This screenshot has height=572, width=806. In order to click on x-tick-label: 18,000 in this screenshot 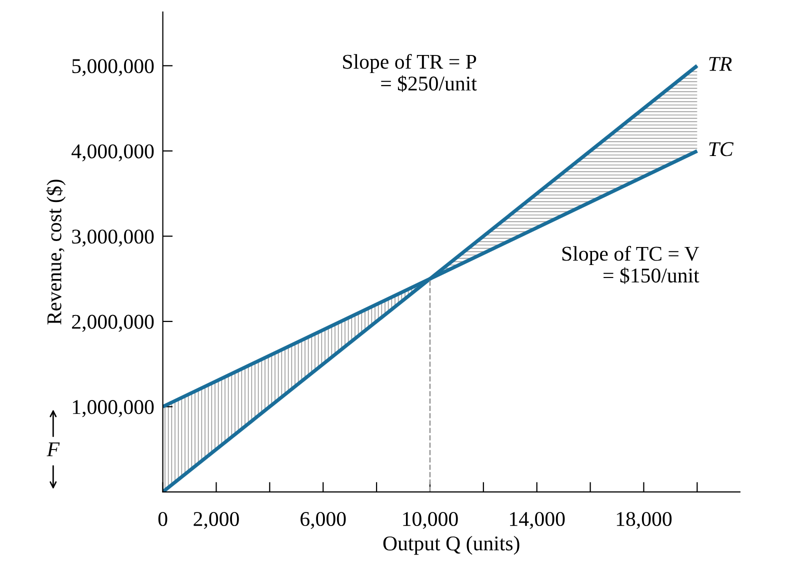, I will do `click(644, 521)`.